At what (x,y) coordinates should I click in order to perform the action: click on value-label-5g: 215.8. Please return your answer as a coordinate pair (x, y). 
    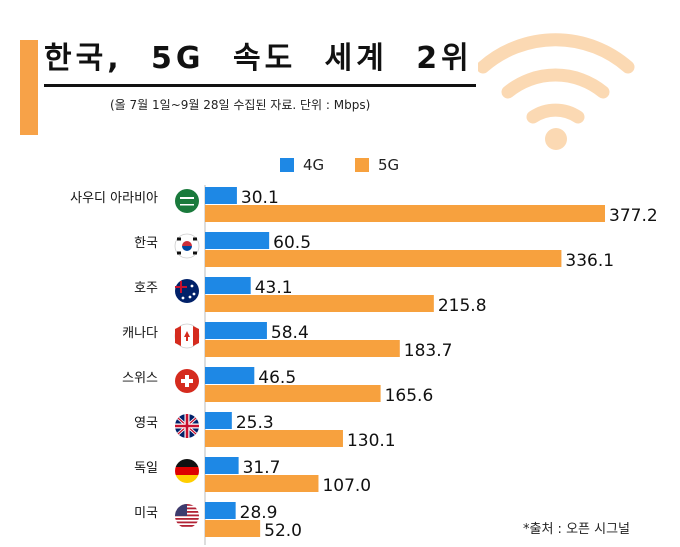
    Looking at the image, I should click on (462, 306).